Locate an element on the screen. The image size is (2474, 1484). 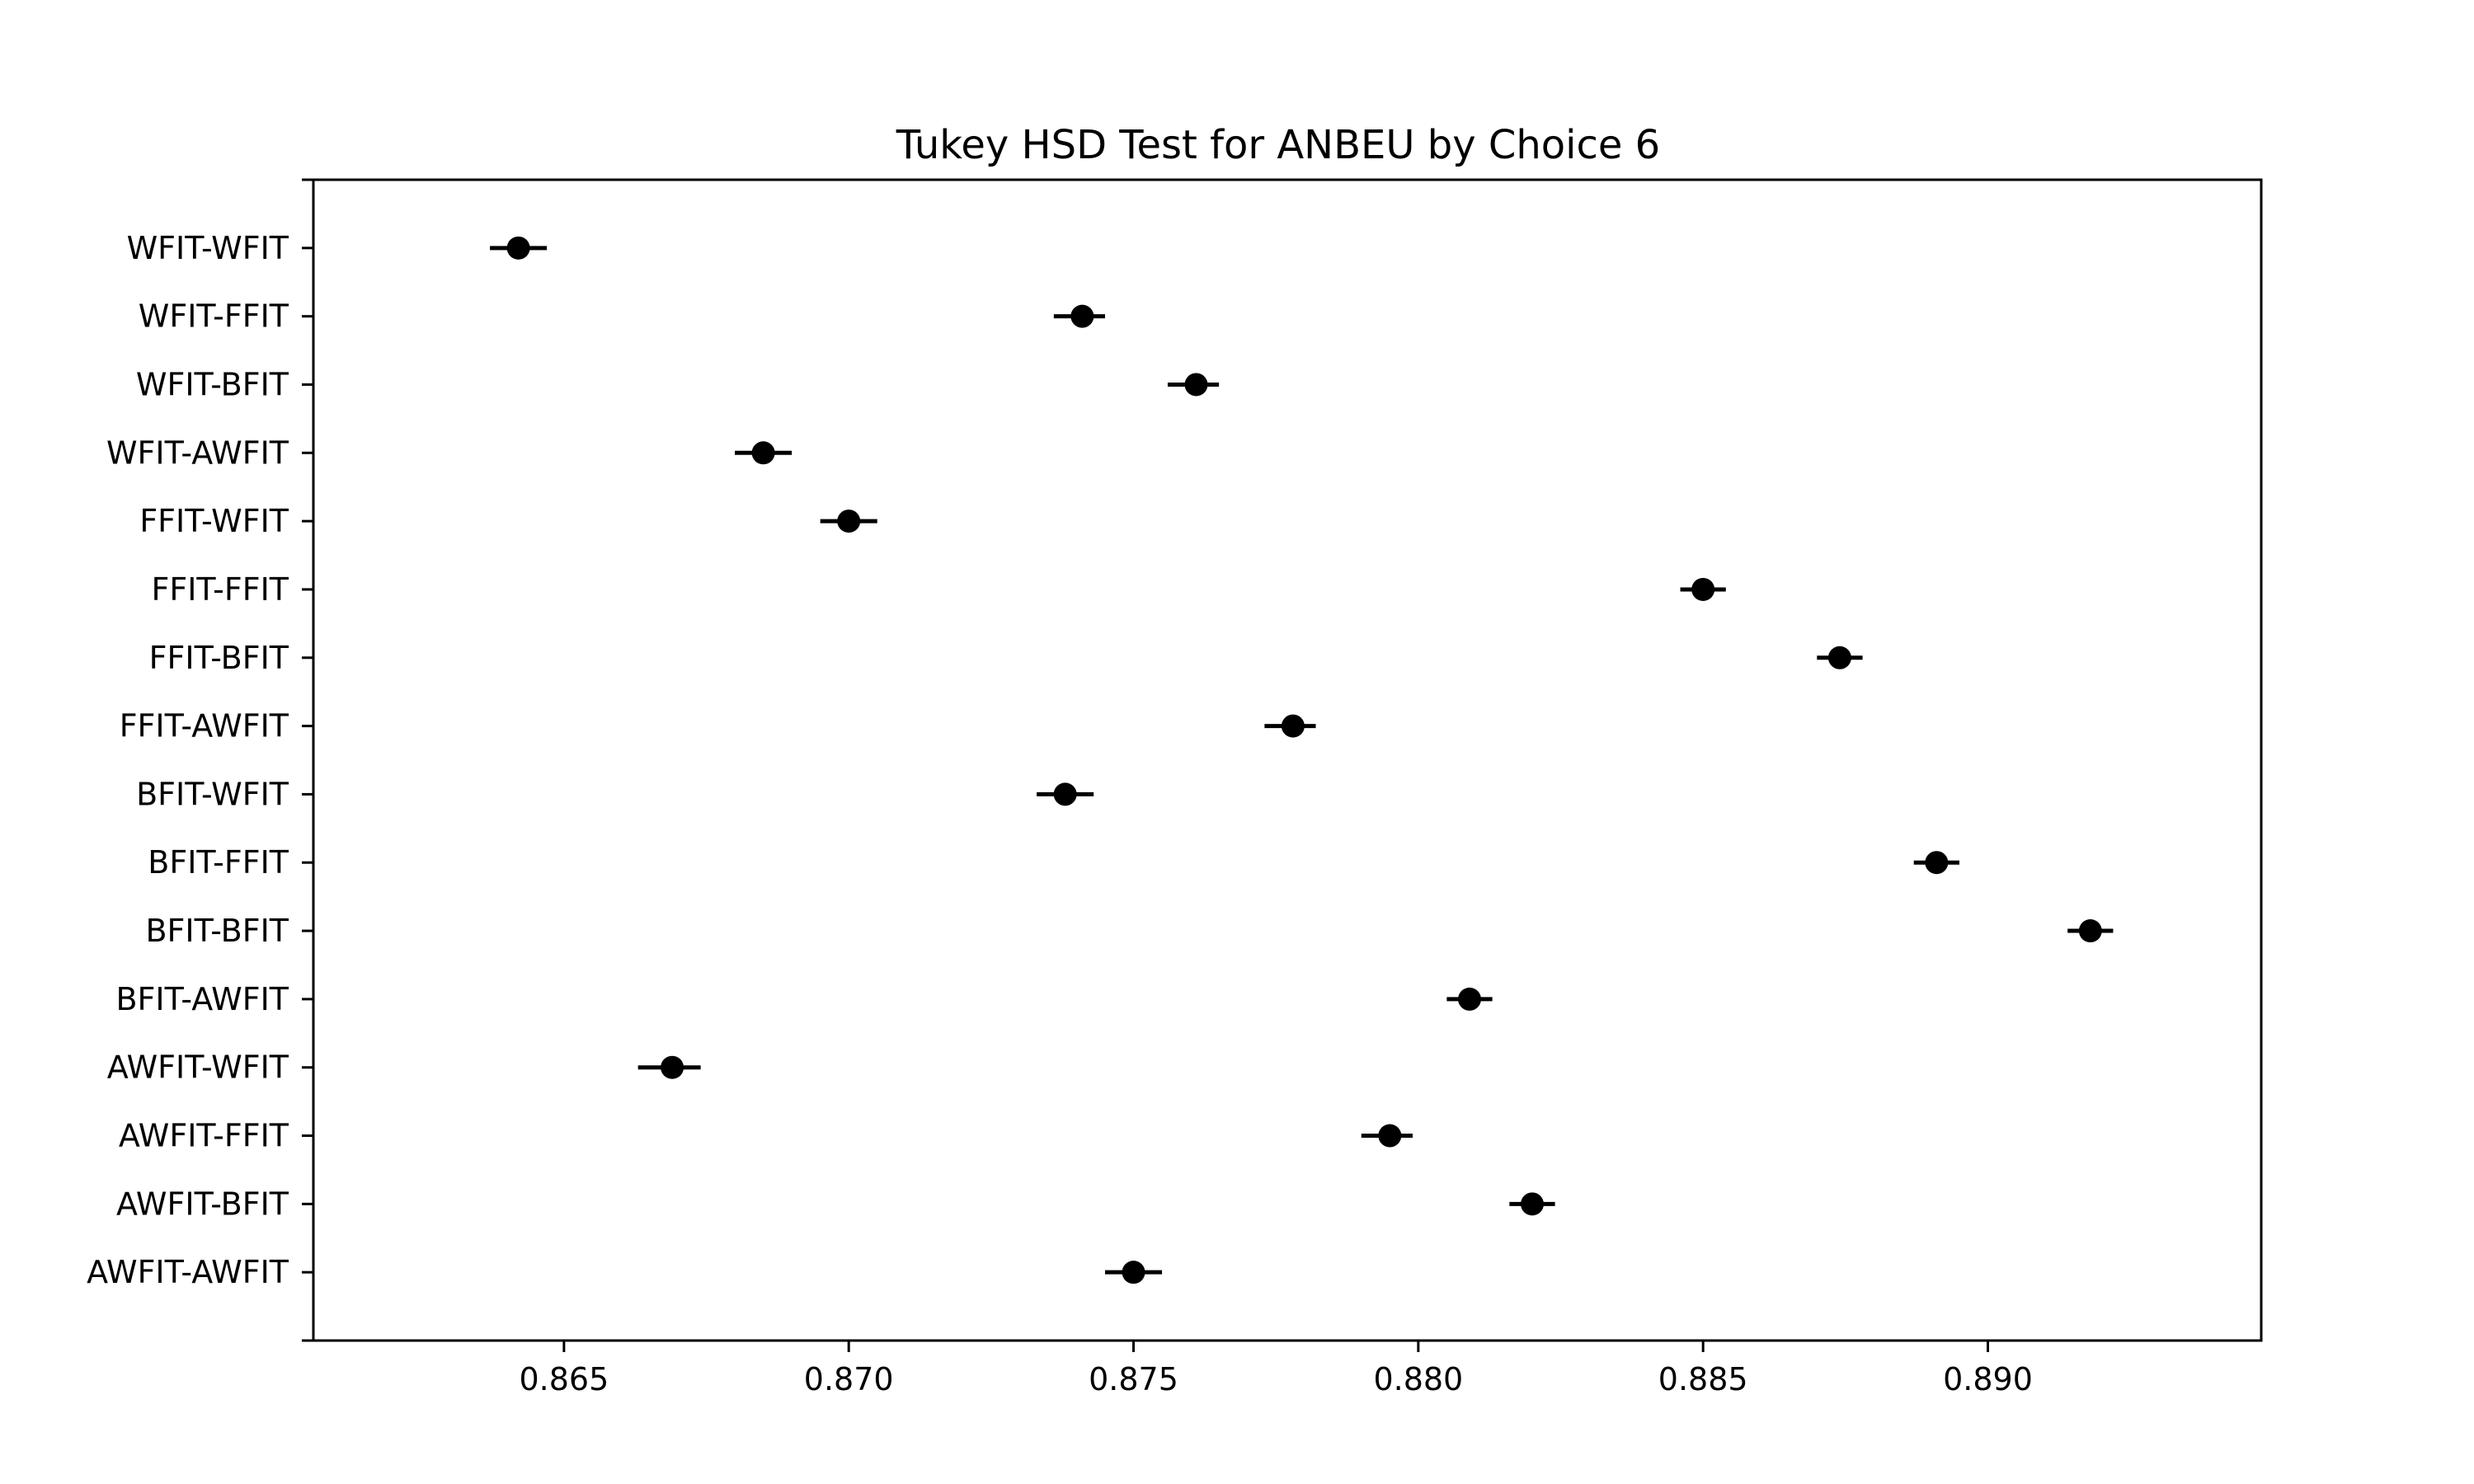
x-axis: 0.865 0.870 0.875 0.880 0.885 0.890 is located at coordinates (1276, 1369).